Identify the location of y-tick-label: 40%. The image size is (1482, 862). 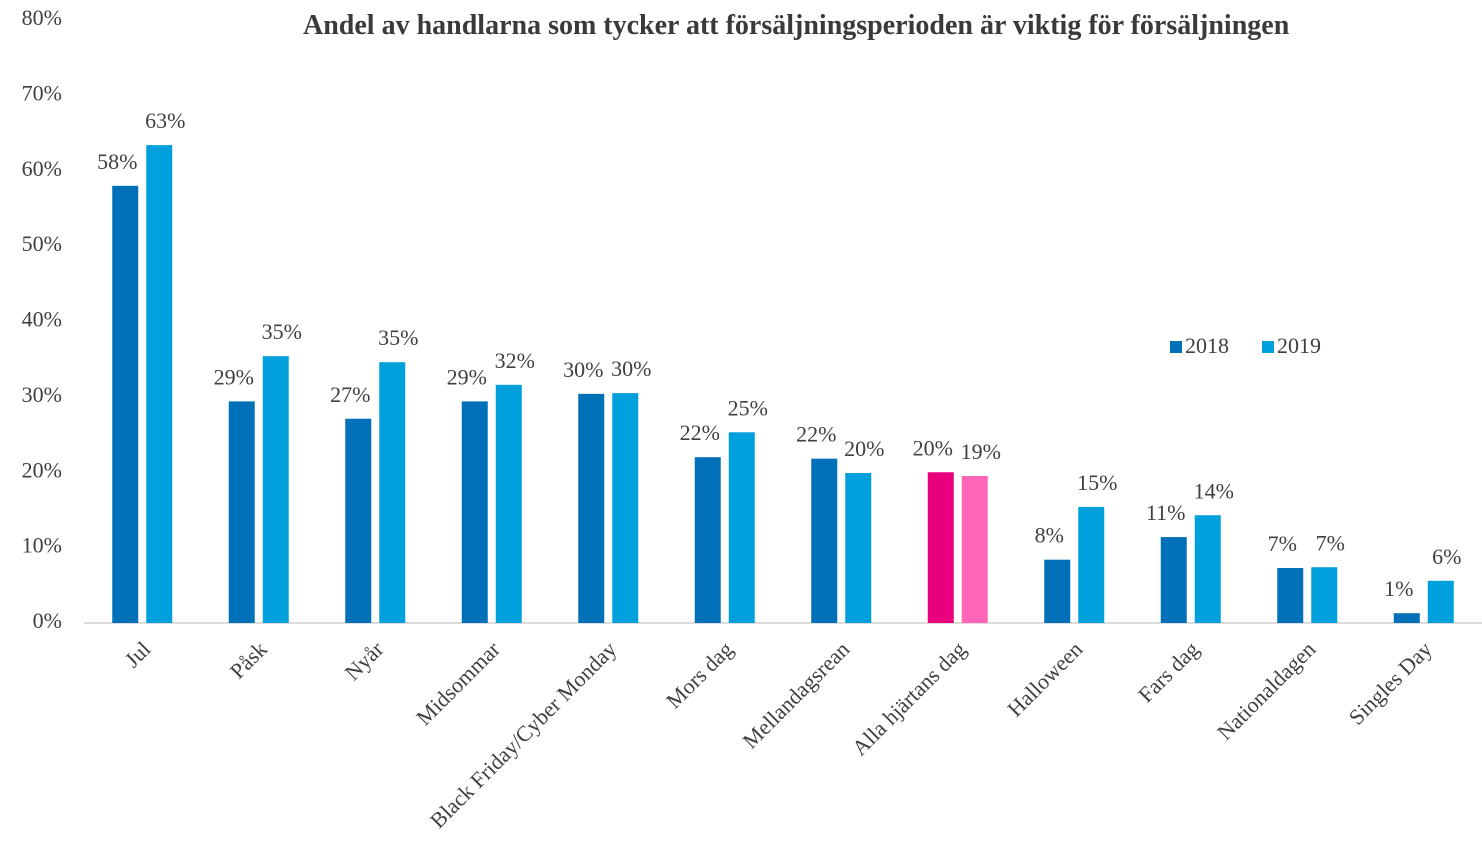
(42, 319).